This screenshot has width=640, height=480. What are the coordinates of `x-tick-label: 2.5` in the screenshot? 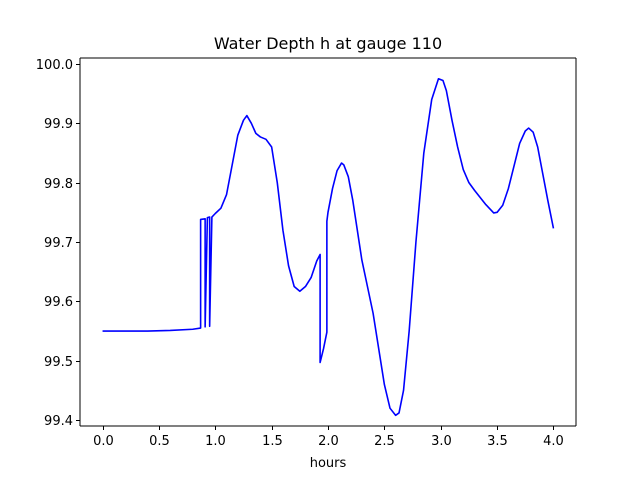 It's located at (384, 441).